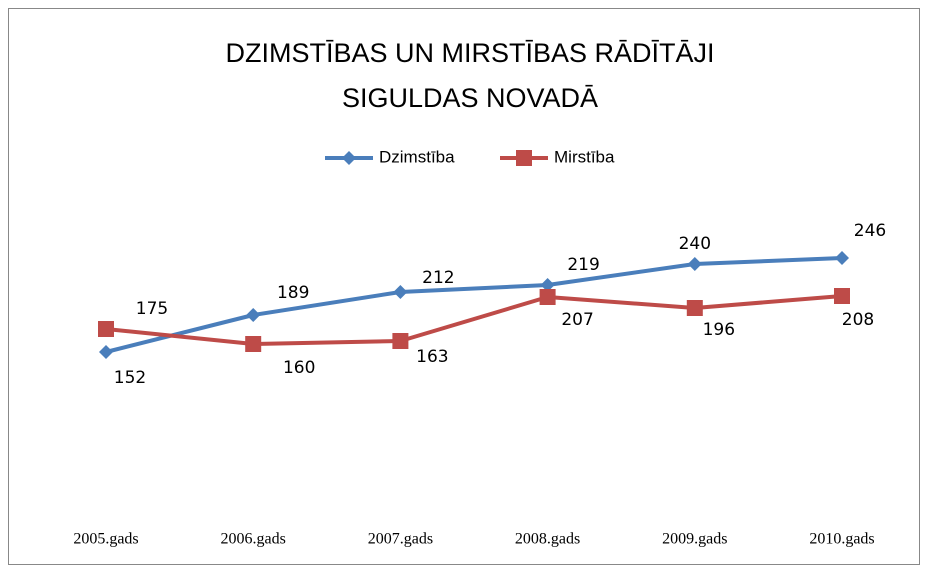 The width and height of the screenshot is (928, 570). I want to click on data-label: 207, so click(577, 320).